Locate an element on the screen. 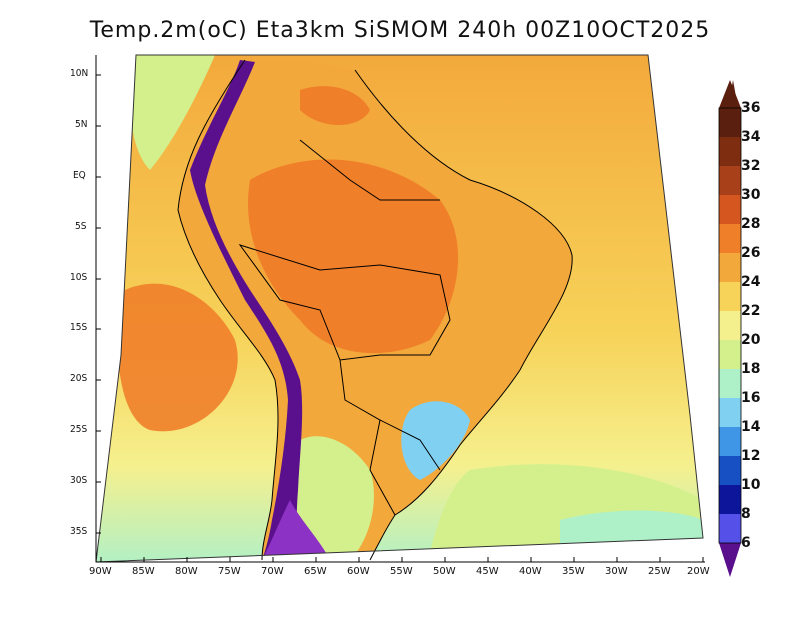  colorbar-bottom-arrow is located at coordinates (730, 560).